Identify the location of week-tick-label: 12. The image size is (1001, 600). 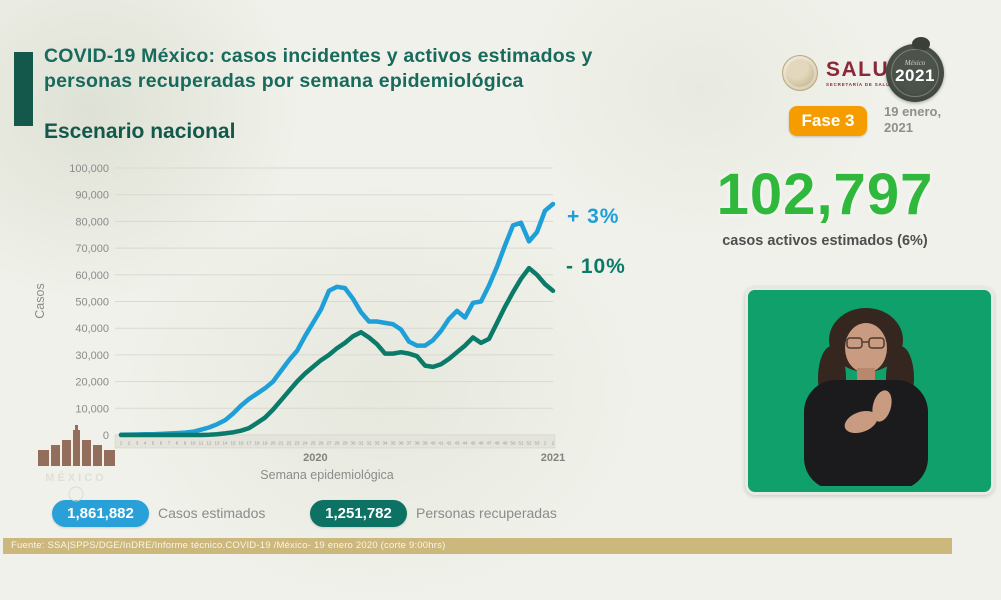
(209, 443).